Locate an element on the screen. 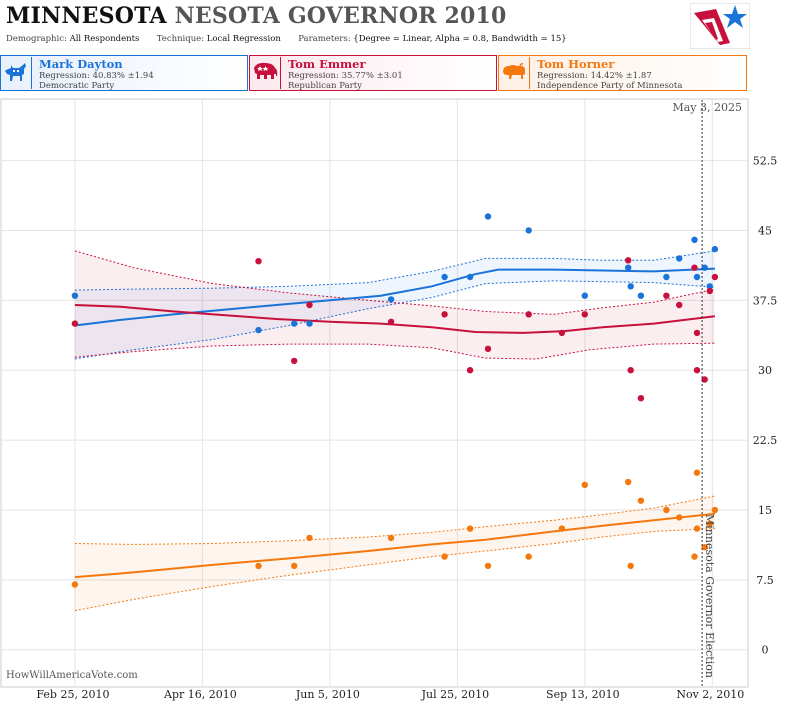  page-title: MINNESOTA NESOTA GOVERNOR 2010 is located at coordinates (256, 16).